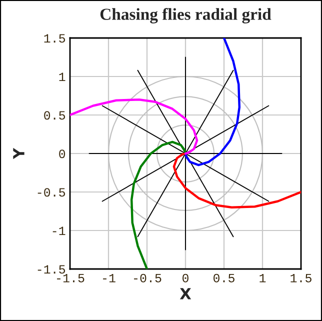 The image size is (322, 321). I want to click on y-tick-label: 0.5, so click(55, 115).